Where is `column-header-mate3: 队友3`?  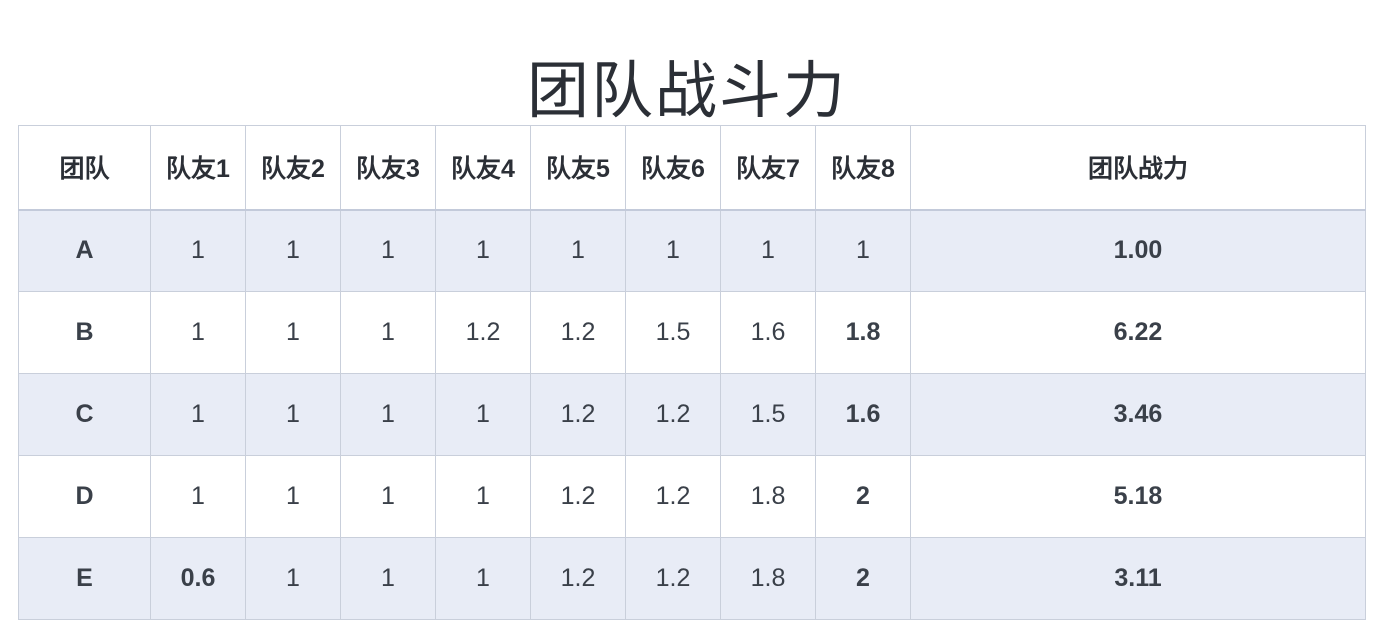
column-header-mate3: 队友3 is located at coordinates (388, 168).